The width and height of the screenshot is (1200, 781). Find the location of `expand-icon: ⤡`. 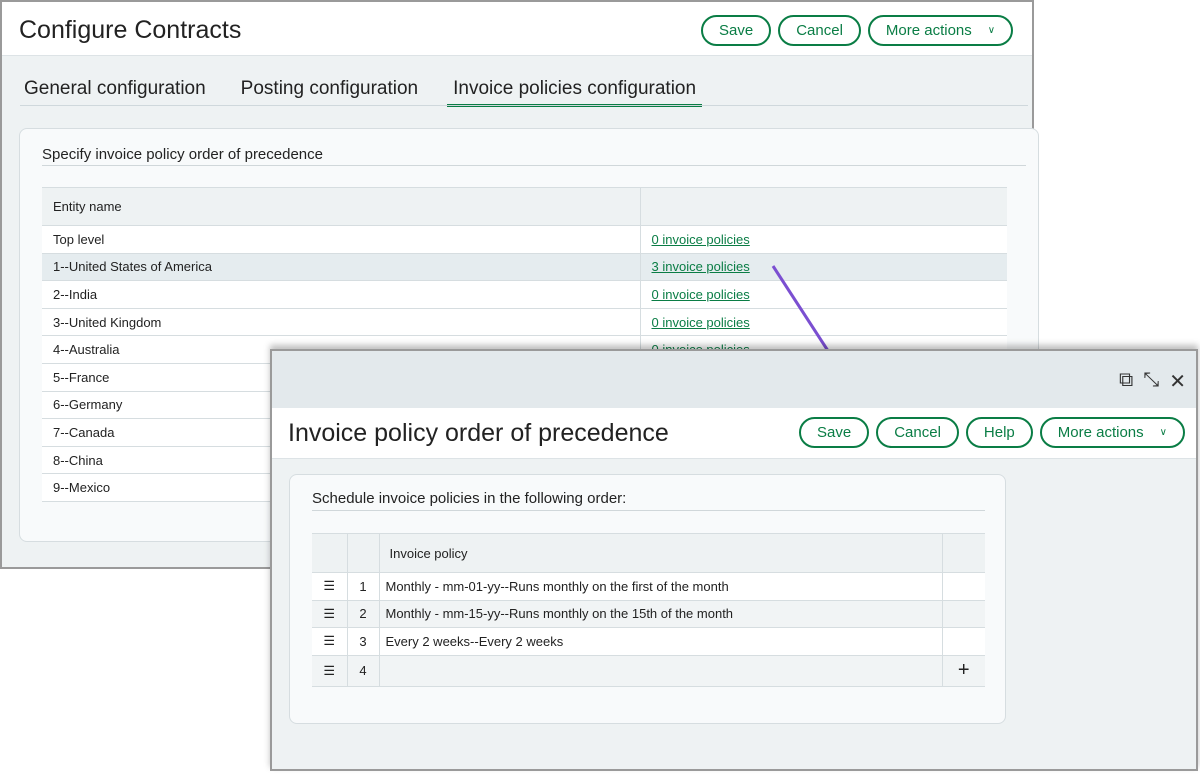

expand-icon: ⤡ is located at coordinates (1151, 380).